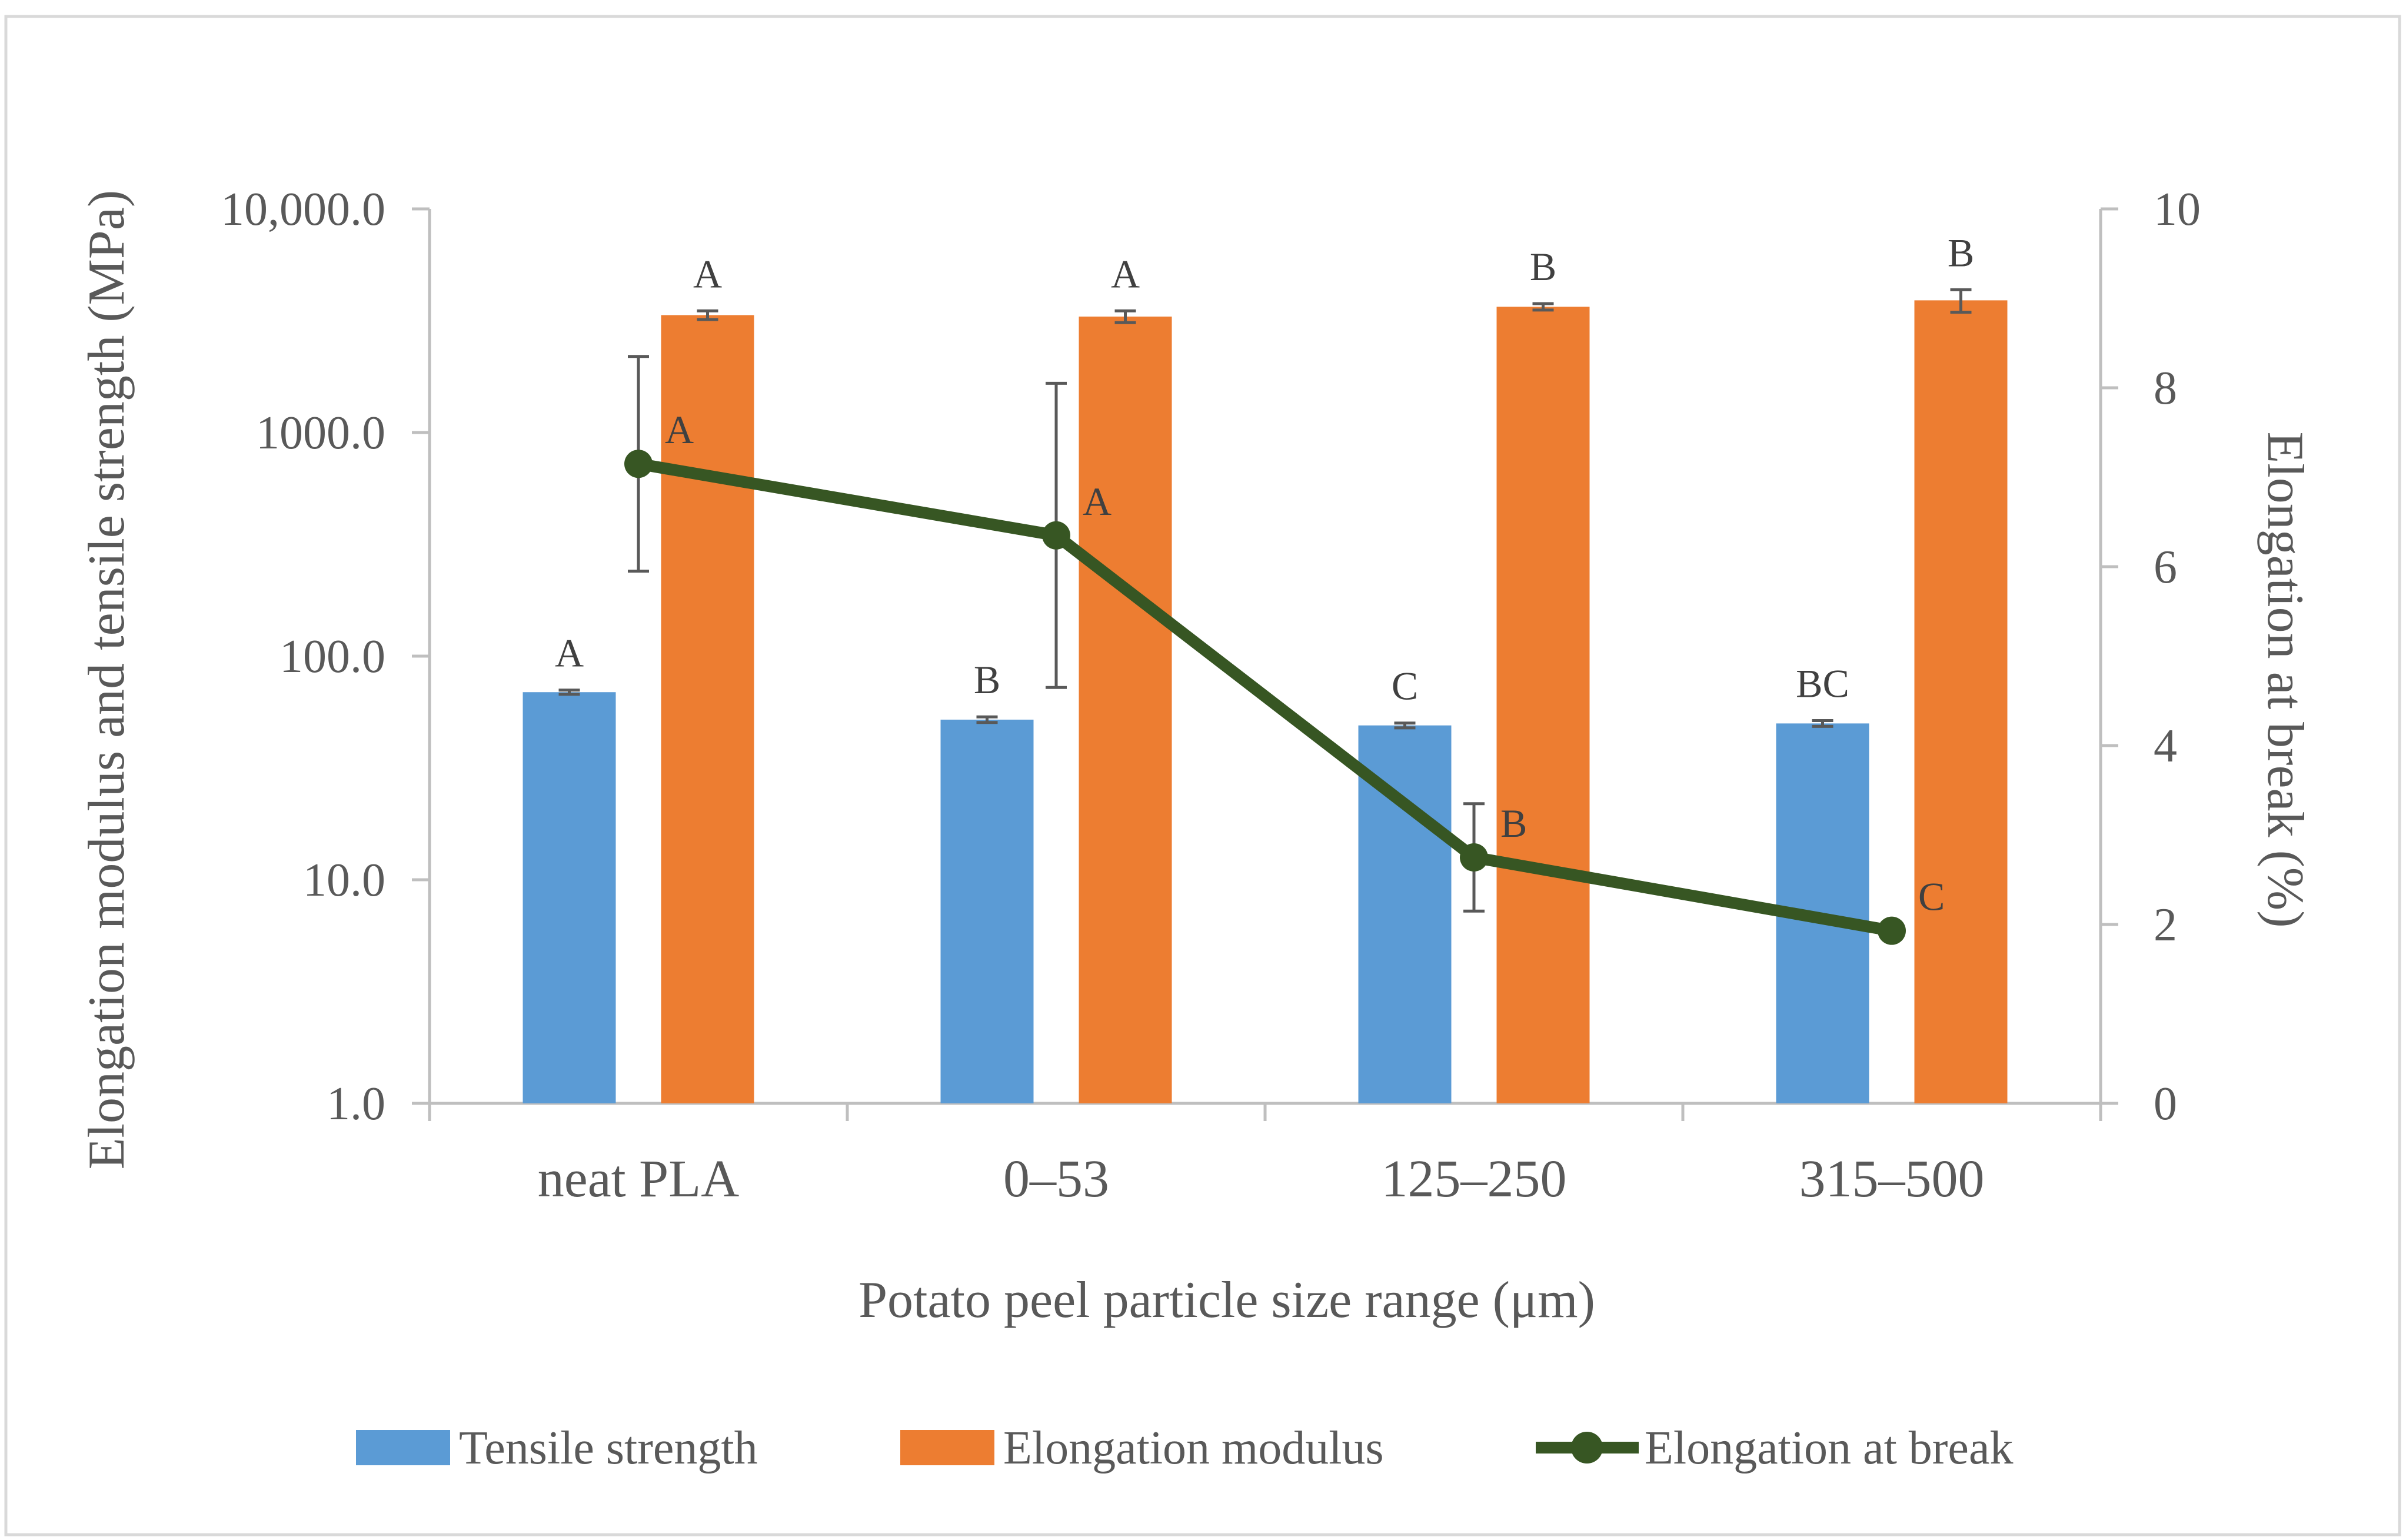 This screenshot has height=1540, width=2406. Describe the element at coordinates (321, 433) in the screenshot. I see `y-tick-label: 1000.0` at that location.